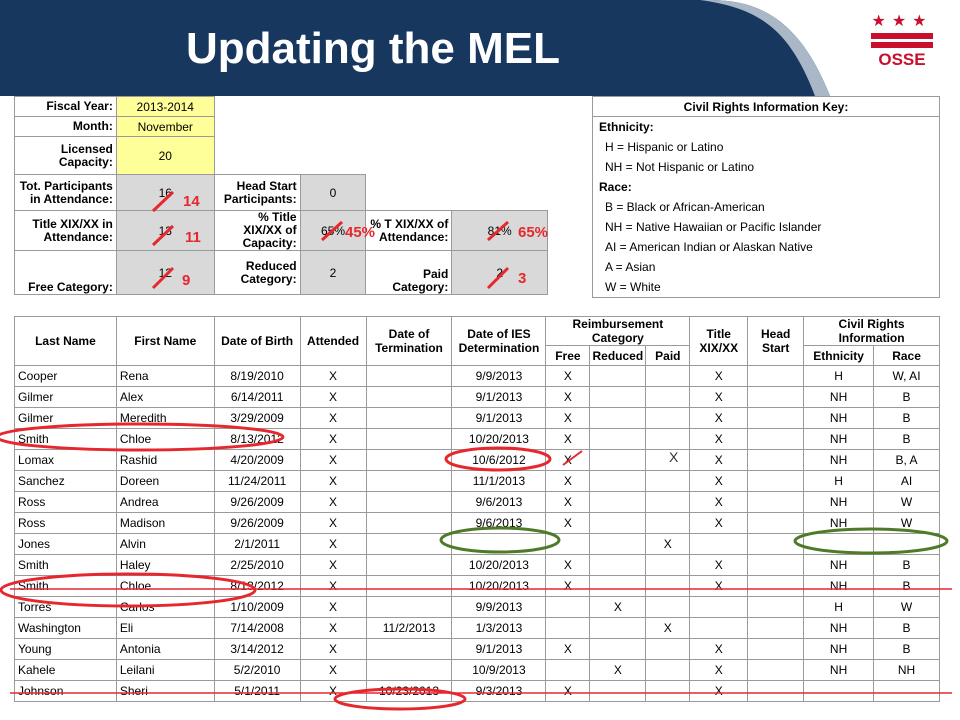 The image size is (960, 720). Describe the element at coordinates (186, 280) in the screenshot. I see `annotation-free: 9` at that location.